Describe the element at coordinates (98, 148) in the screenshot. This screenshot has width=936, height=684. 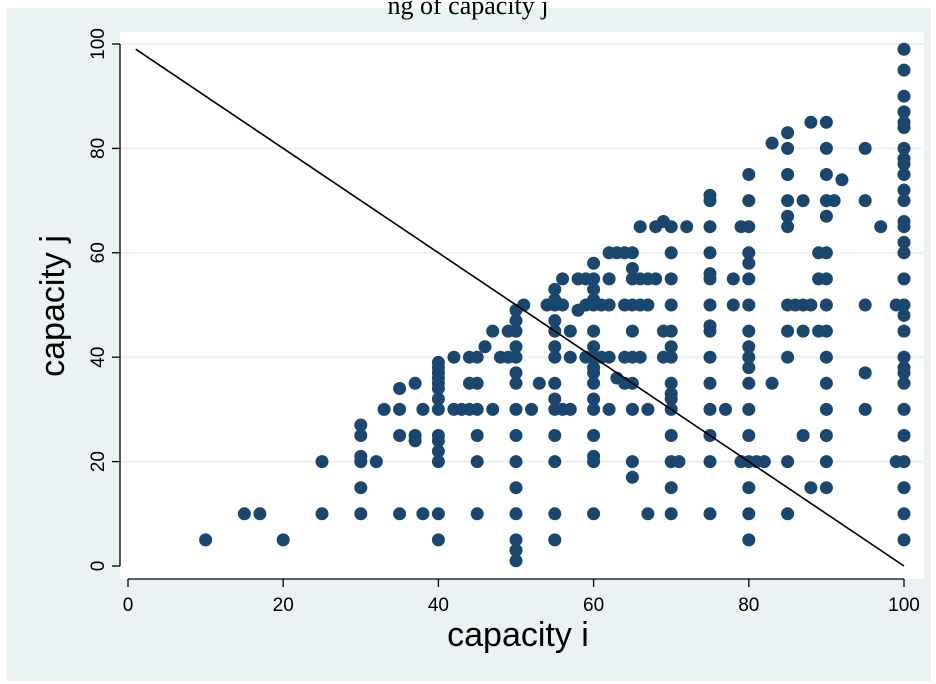
I see `y-tick-label-80: 80` at that location.